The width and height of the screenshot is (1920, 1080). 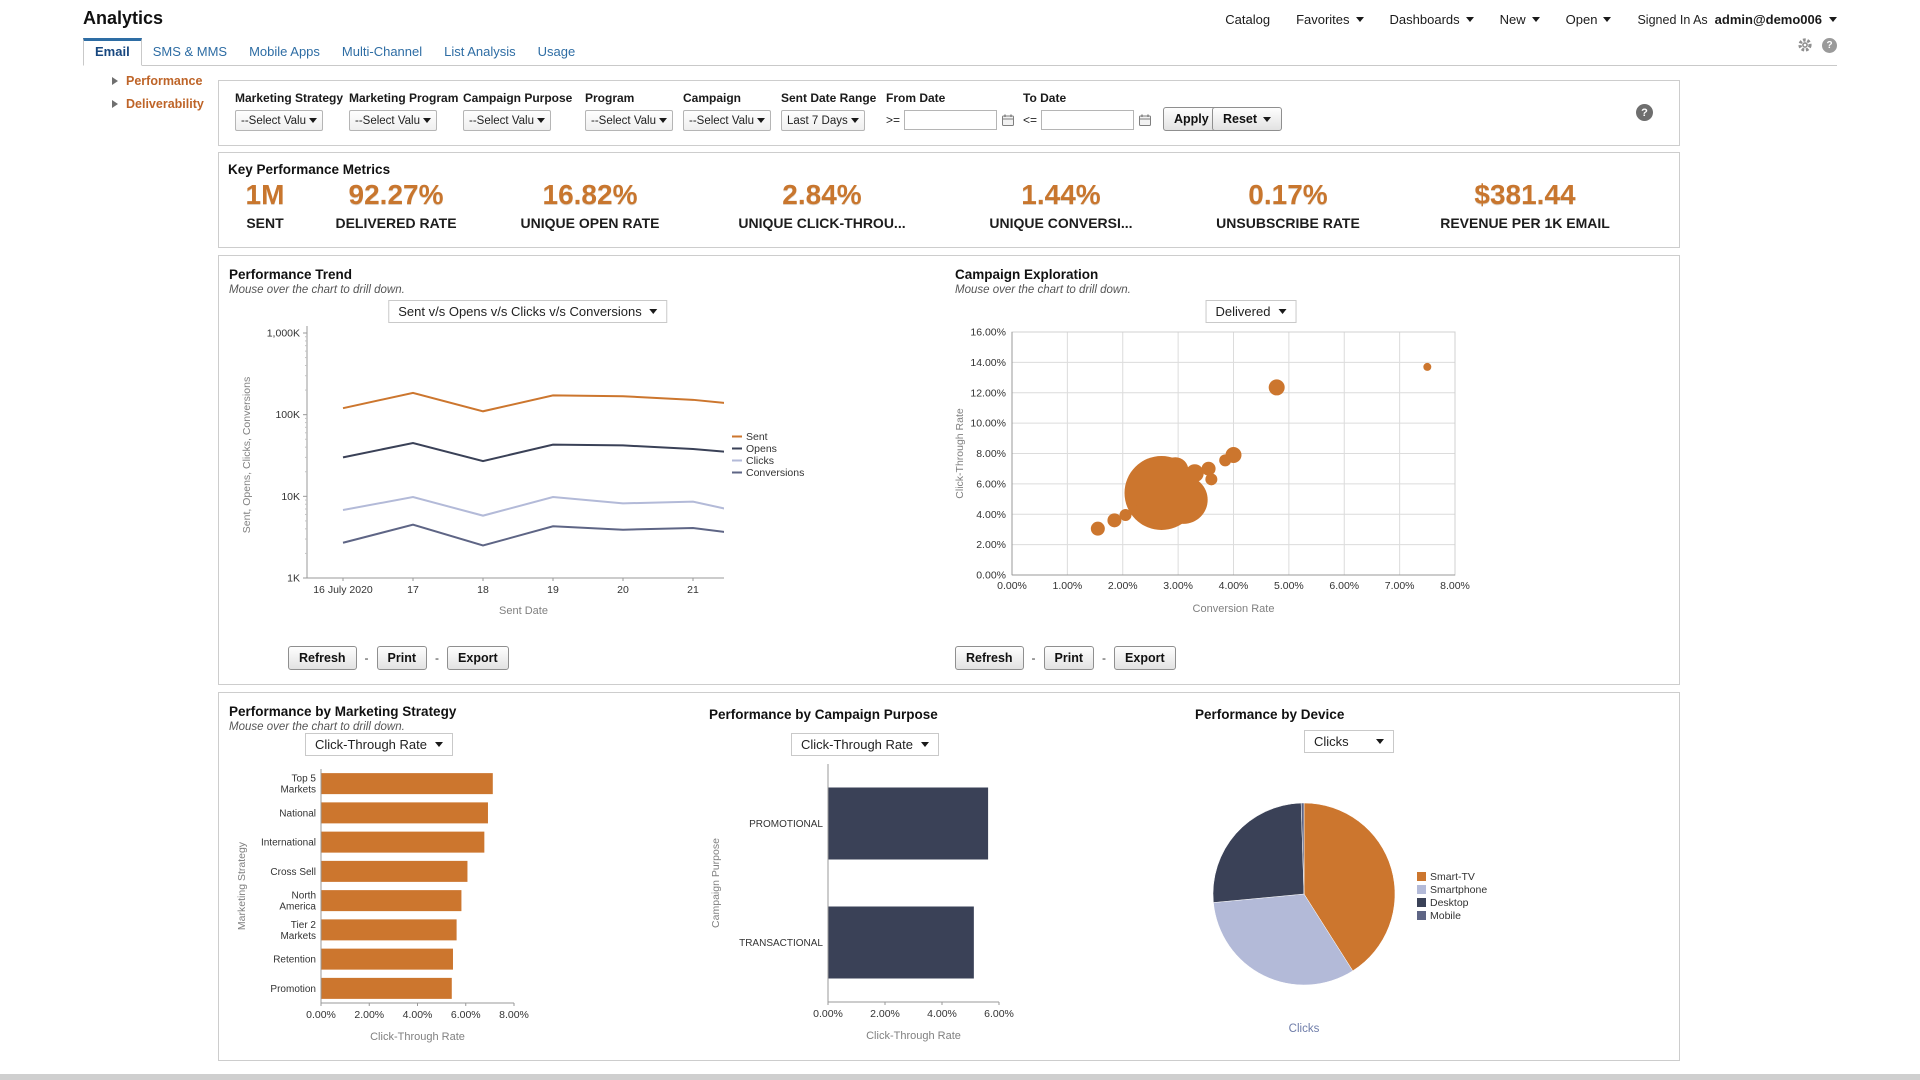 What do you see at coordinates (309, 169) in the screenshot?
I see `kpm-title: Key Performance Metrics` at bounding box center [309, 169].